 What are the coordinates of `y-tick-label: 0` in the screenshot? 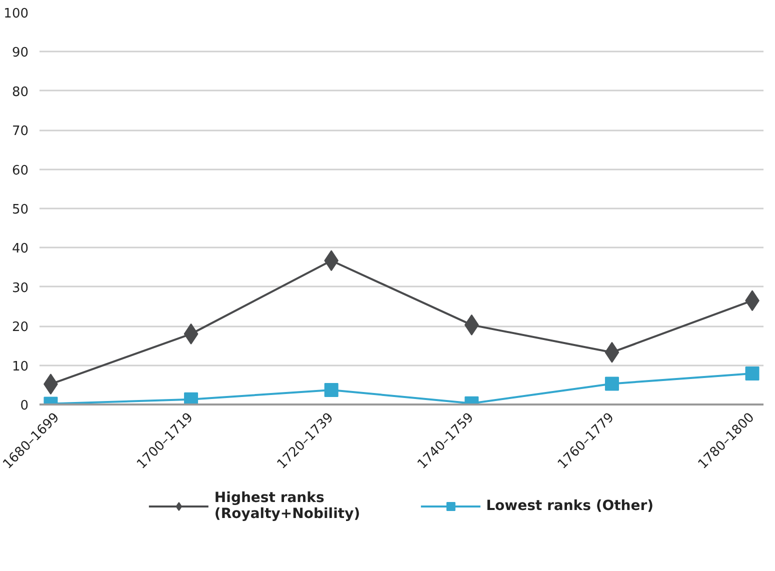 It's located at (24, 406).